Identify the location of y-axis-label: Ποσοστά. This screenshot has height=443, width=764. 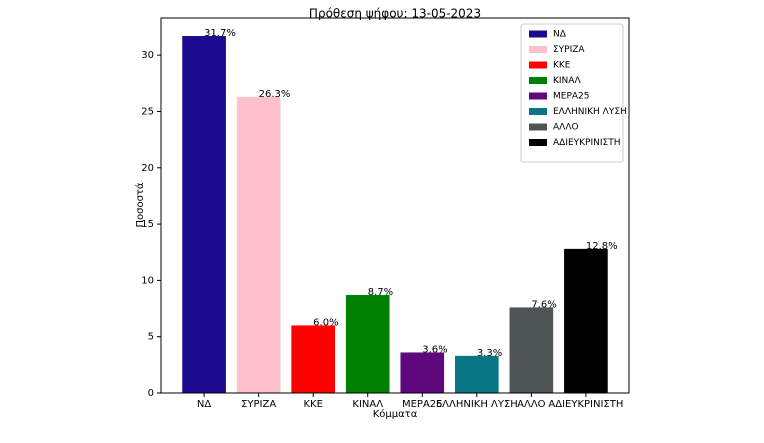
(140, 204).